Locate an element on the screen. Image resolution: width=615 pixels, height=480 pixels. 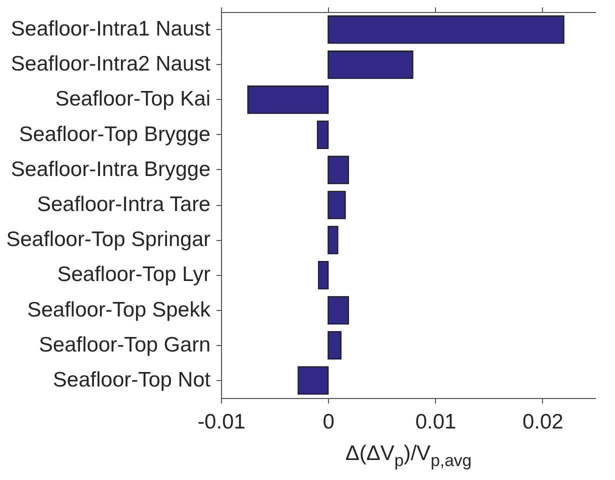
y-tick-label: Seafloor-Top Not is located at coordinates (131, 380).